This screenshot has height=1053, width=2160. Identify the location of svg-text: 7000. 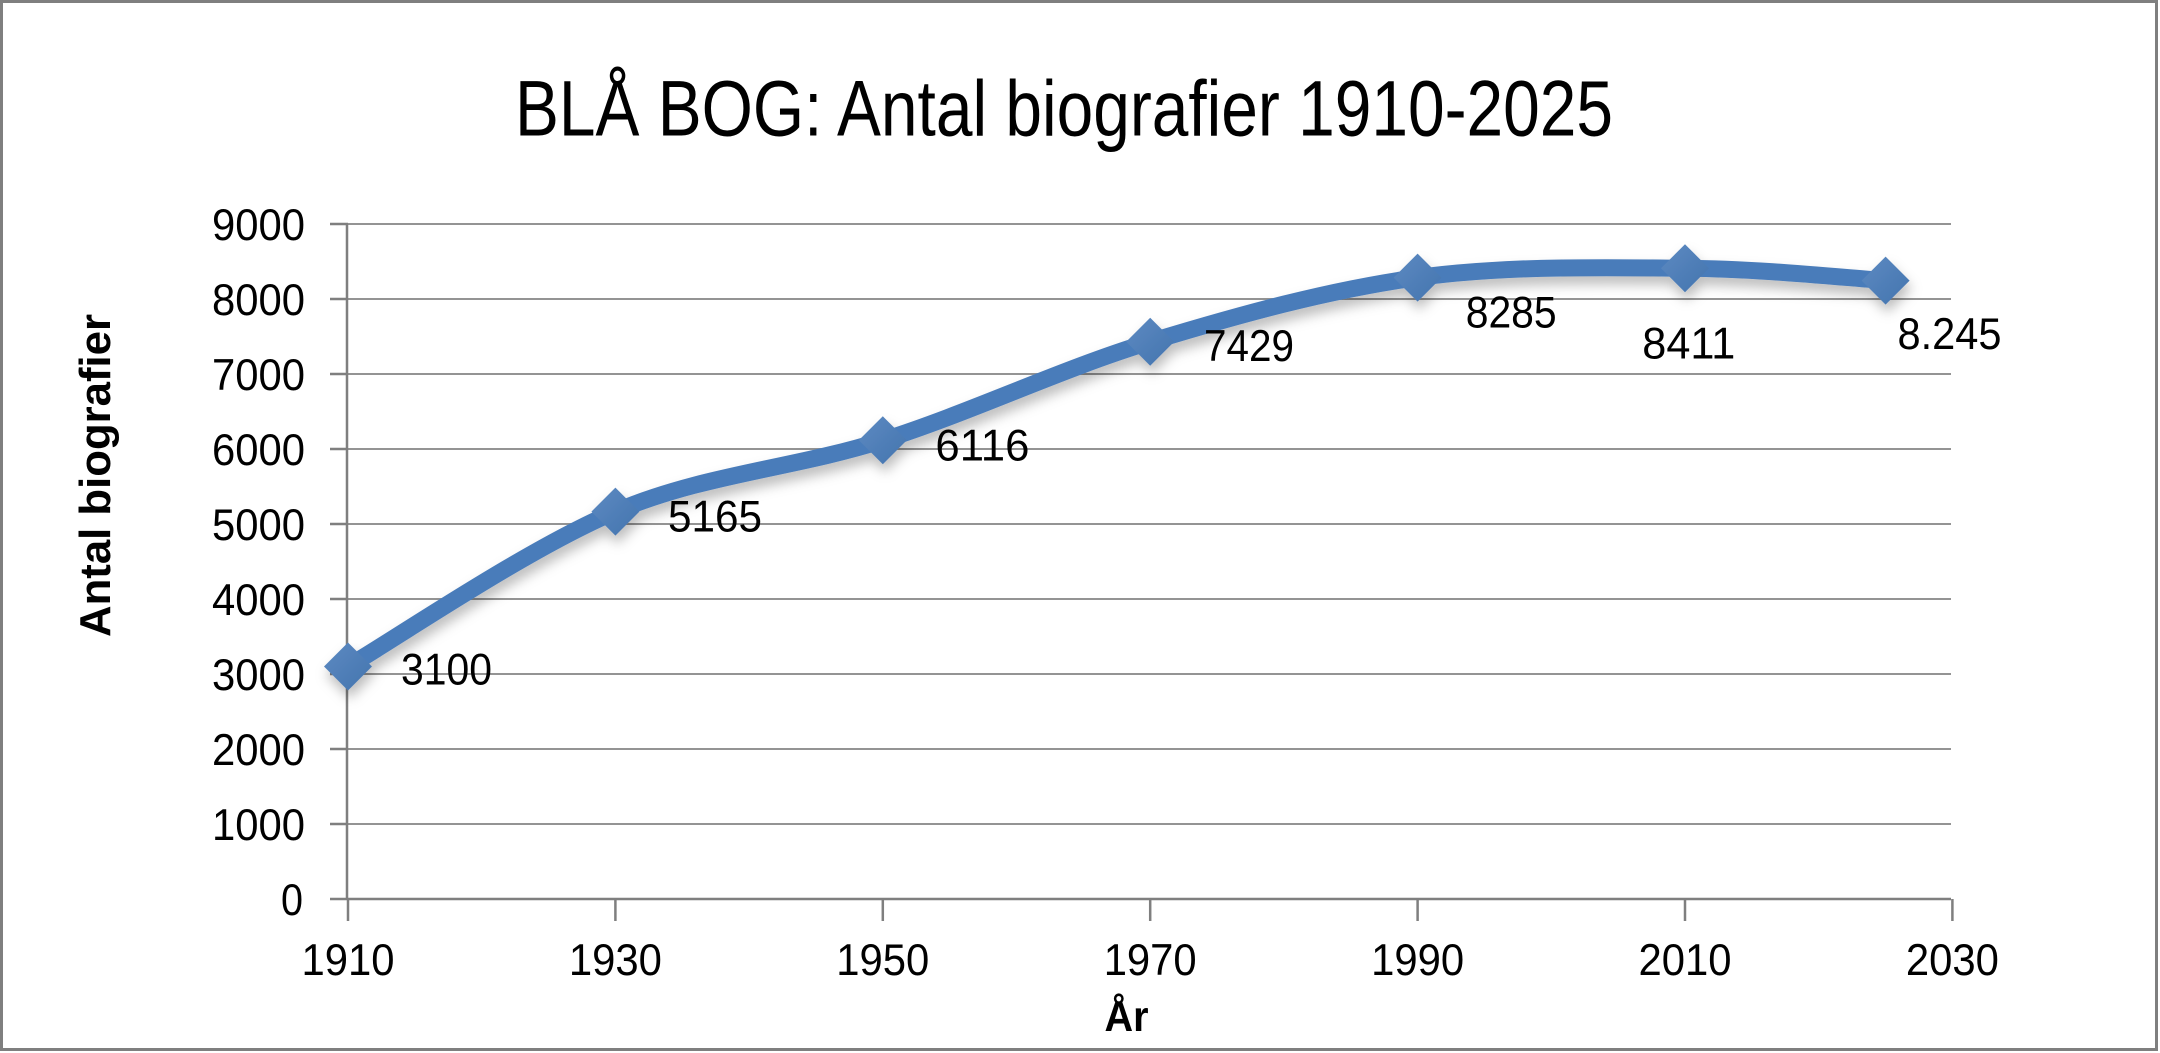
(258, 375).